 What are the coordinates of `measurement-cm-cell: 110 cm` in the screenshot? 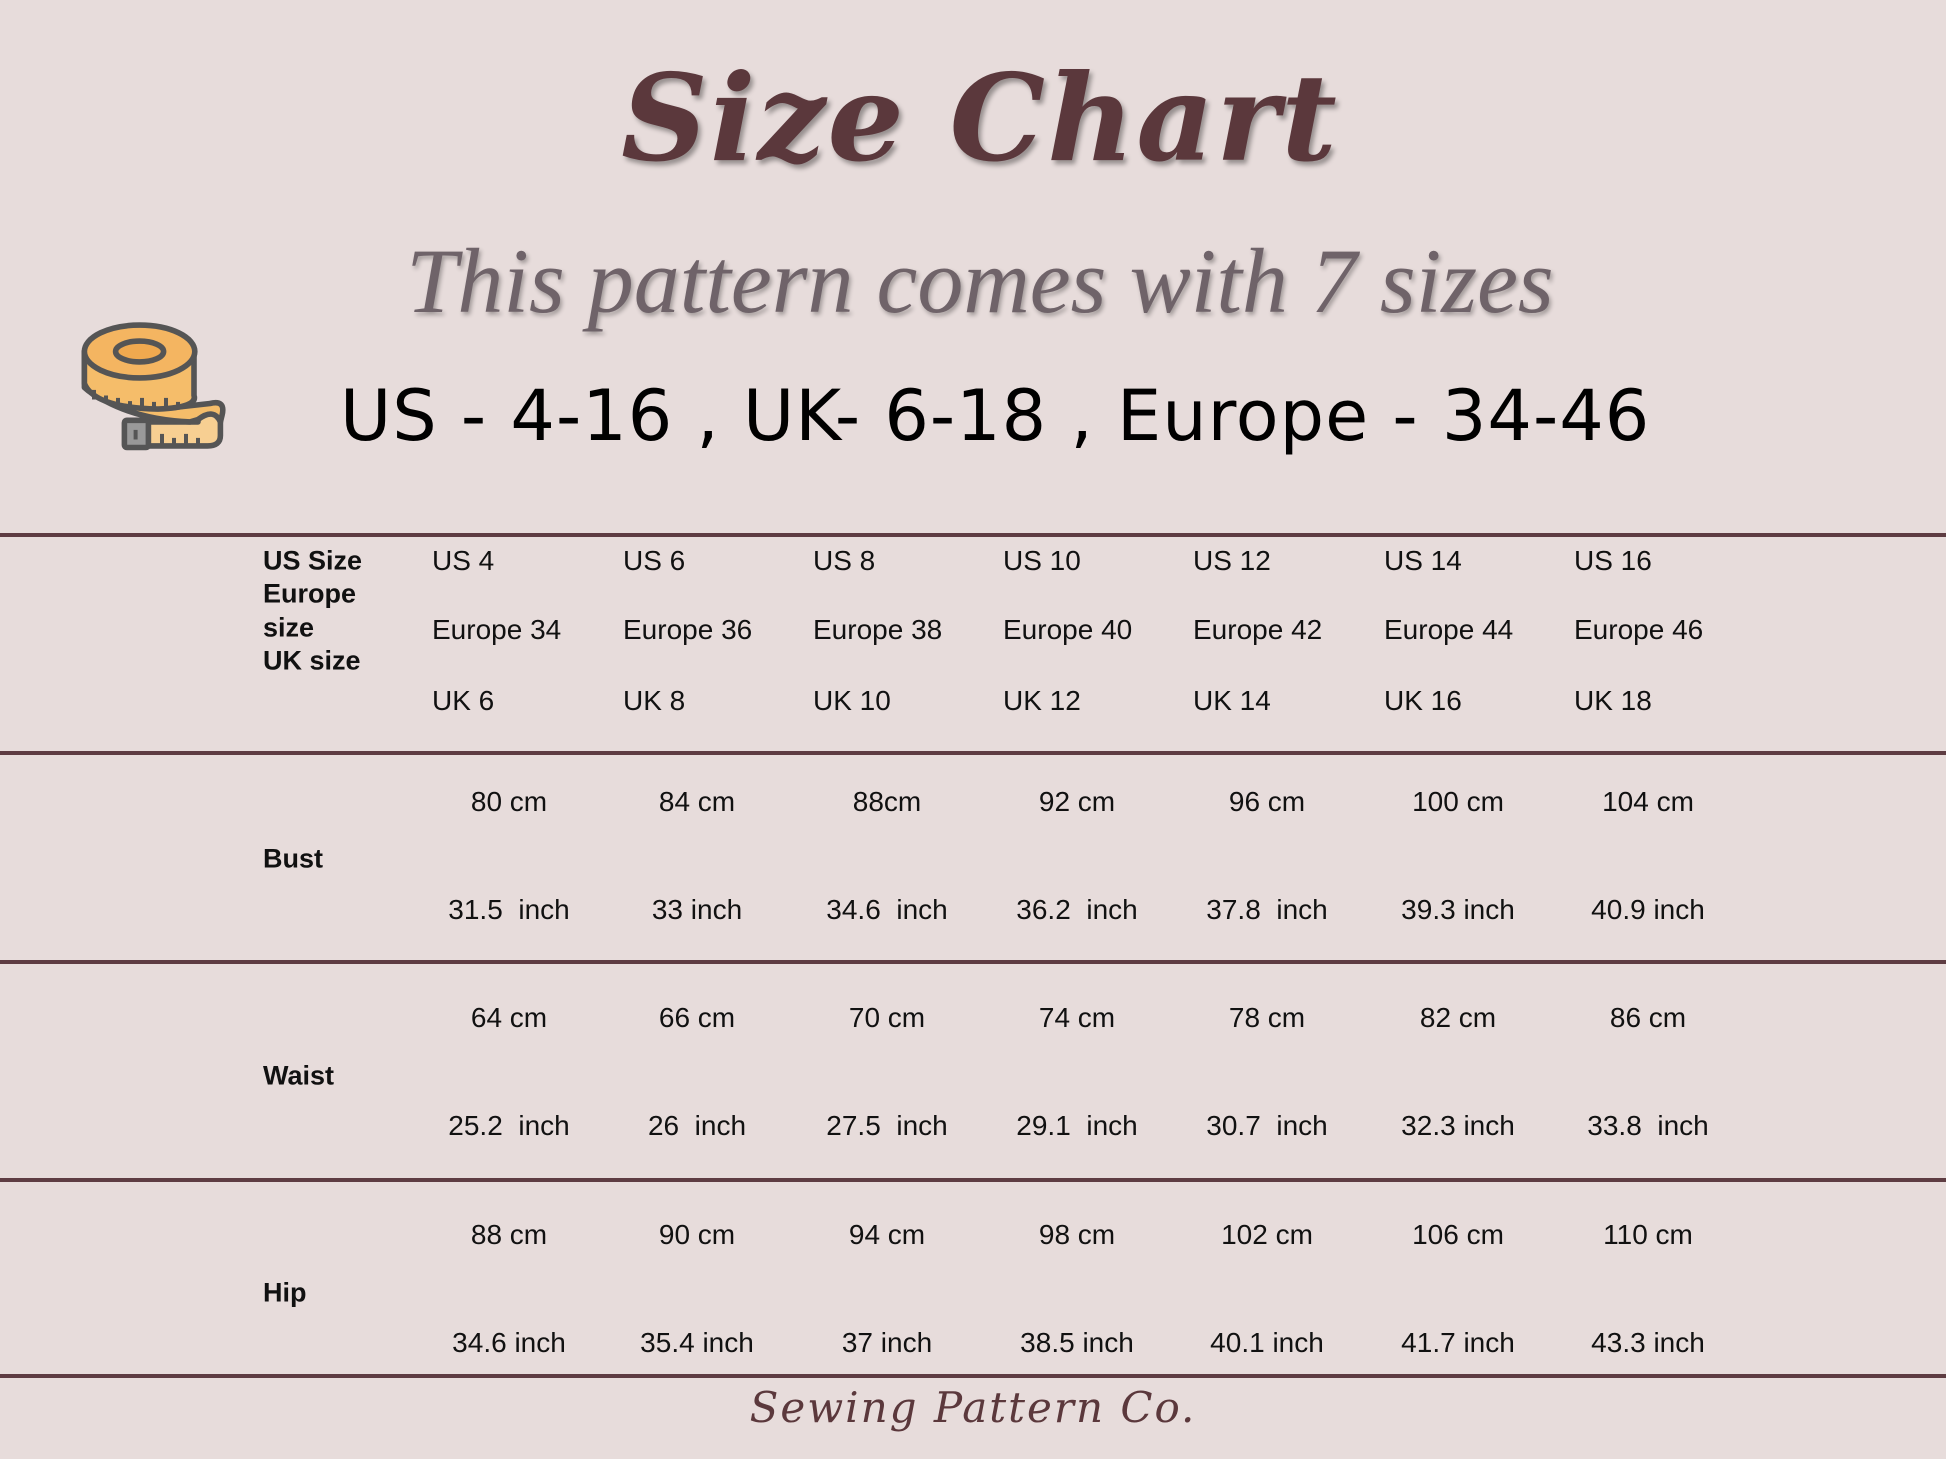 It's located at (1648, 1234).